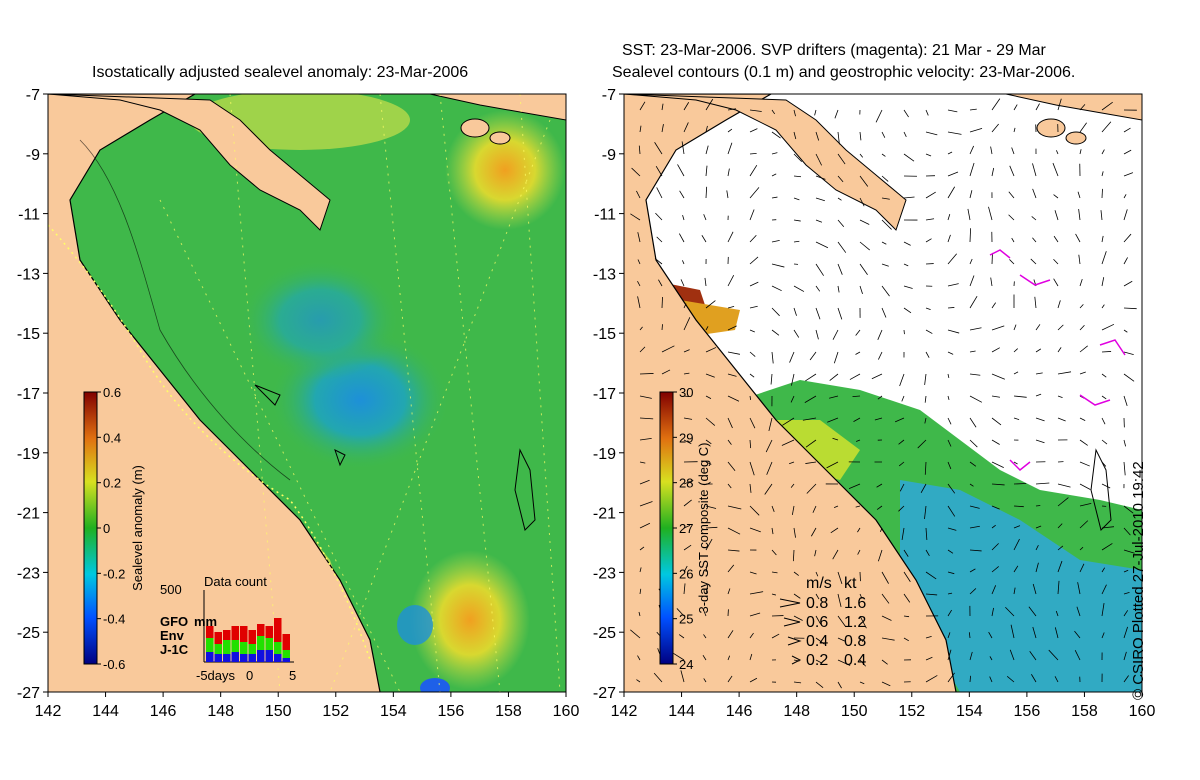 The height and width of the screenshot is (780, 1200). Describe the element at coordinates (817, 660) in the screenshot. I see `velocity-legend-ms: 0.2` at that location.